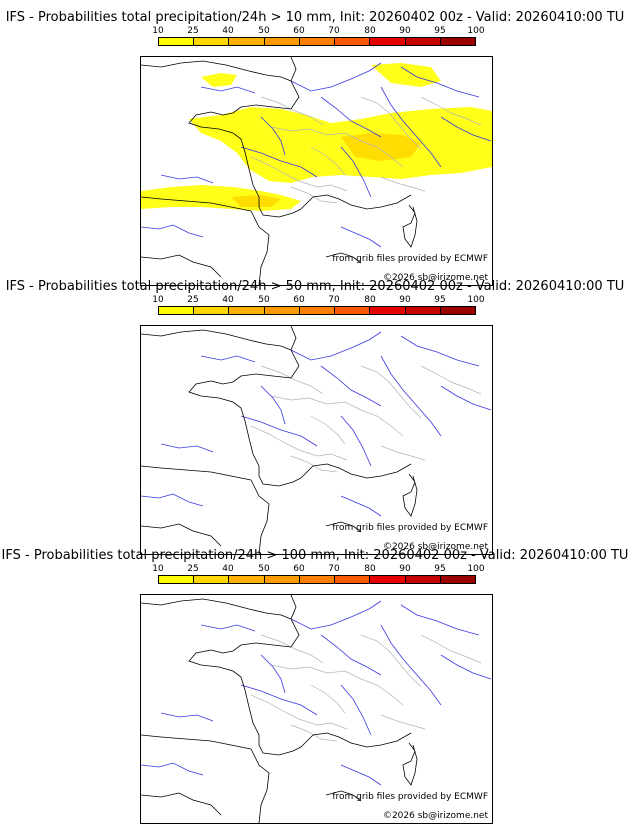 The width and height of the screenshot is (630, 828). I want to click on colorbar-tick: 60, so click(299, 31).